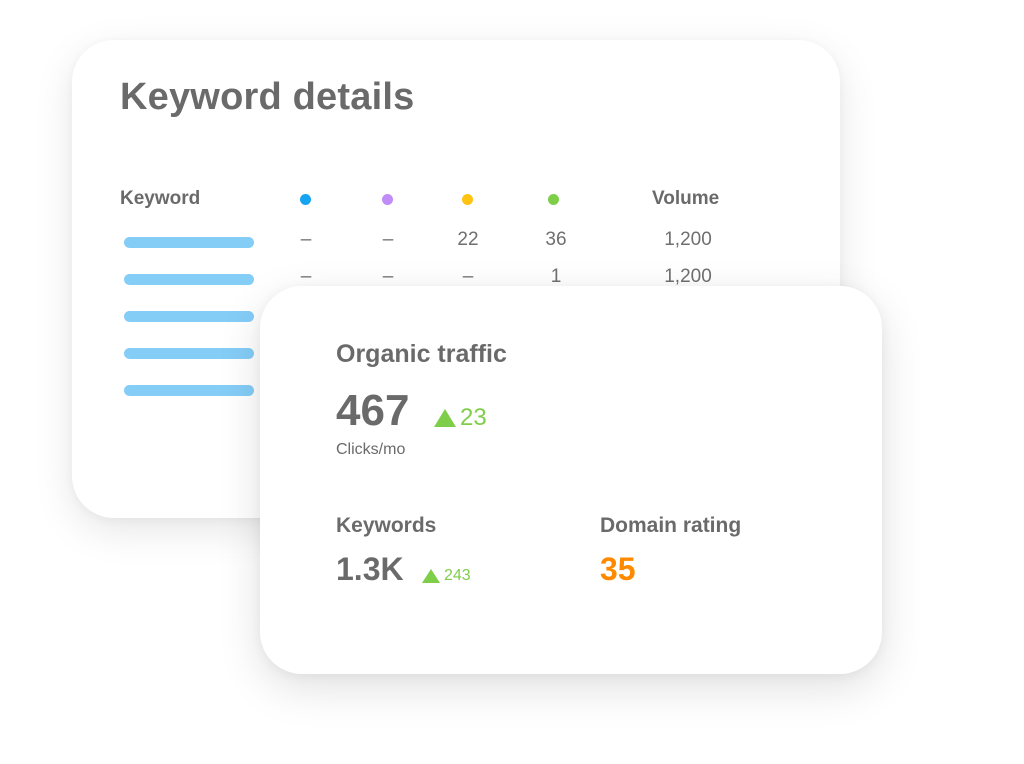 The height and width of the screenshot is (764, 1024). What do you see at coordinates (160, 198) in the screenshot?
I see `keyword-column-header: Keyword` at bounding box center [160, 198].